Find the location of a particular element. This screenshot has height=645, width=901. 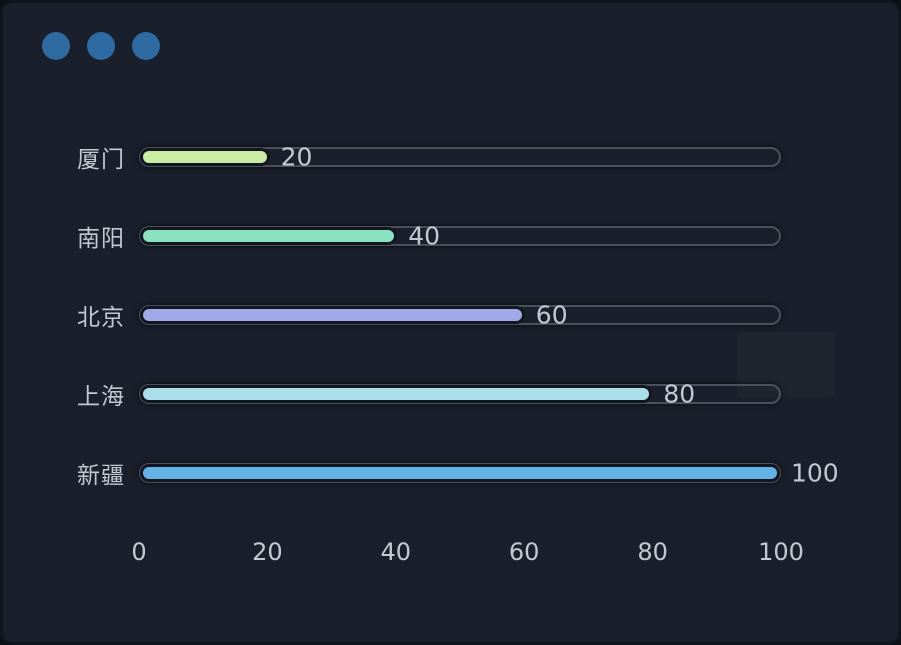

bar-row-shanghai: 上海 80 is located at coordinates (450, 393).